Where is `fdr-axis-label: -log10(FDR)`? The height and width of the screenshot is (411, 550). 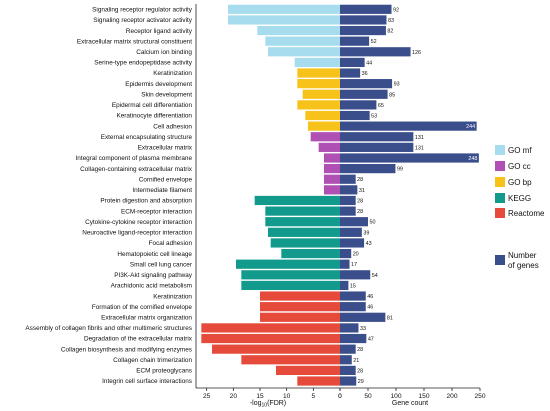
fdr-axis-label: -log10(FDR) is located at coordinates (268, 404).